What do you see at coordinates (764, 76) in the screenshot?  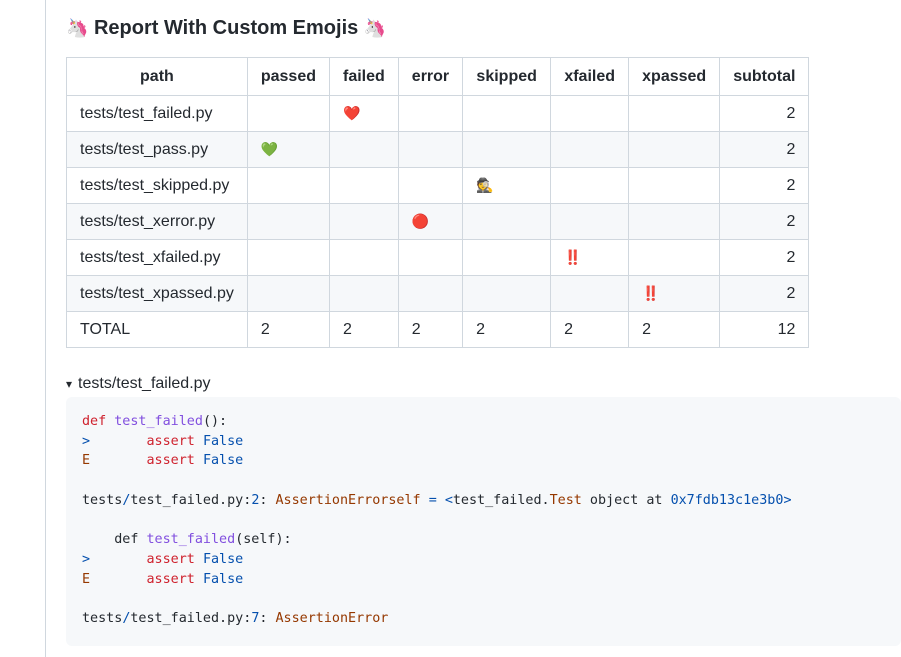 I see `header-subtotal: subtotal` at bounding box center [764, 76].